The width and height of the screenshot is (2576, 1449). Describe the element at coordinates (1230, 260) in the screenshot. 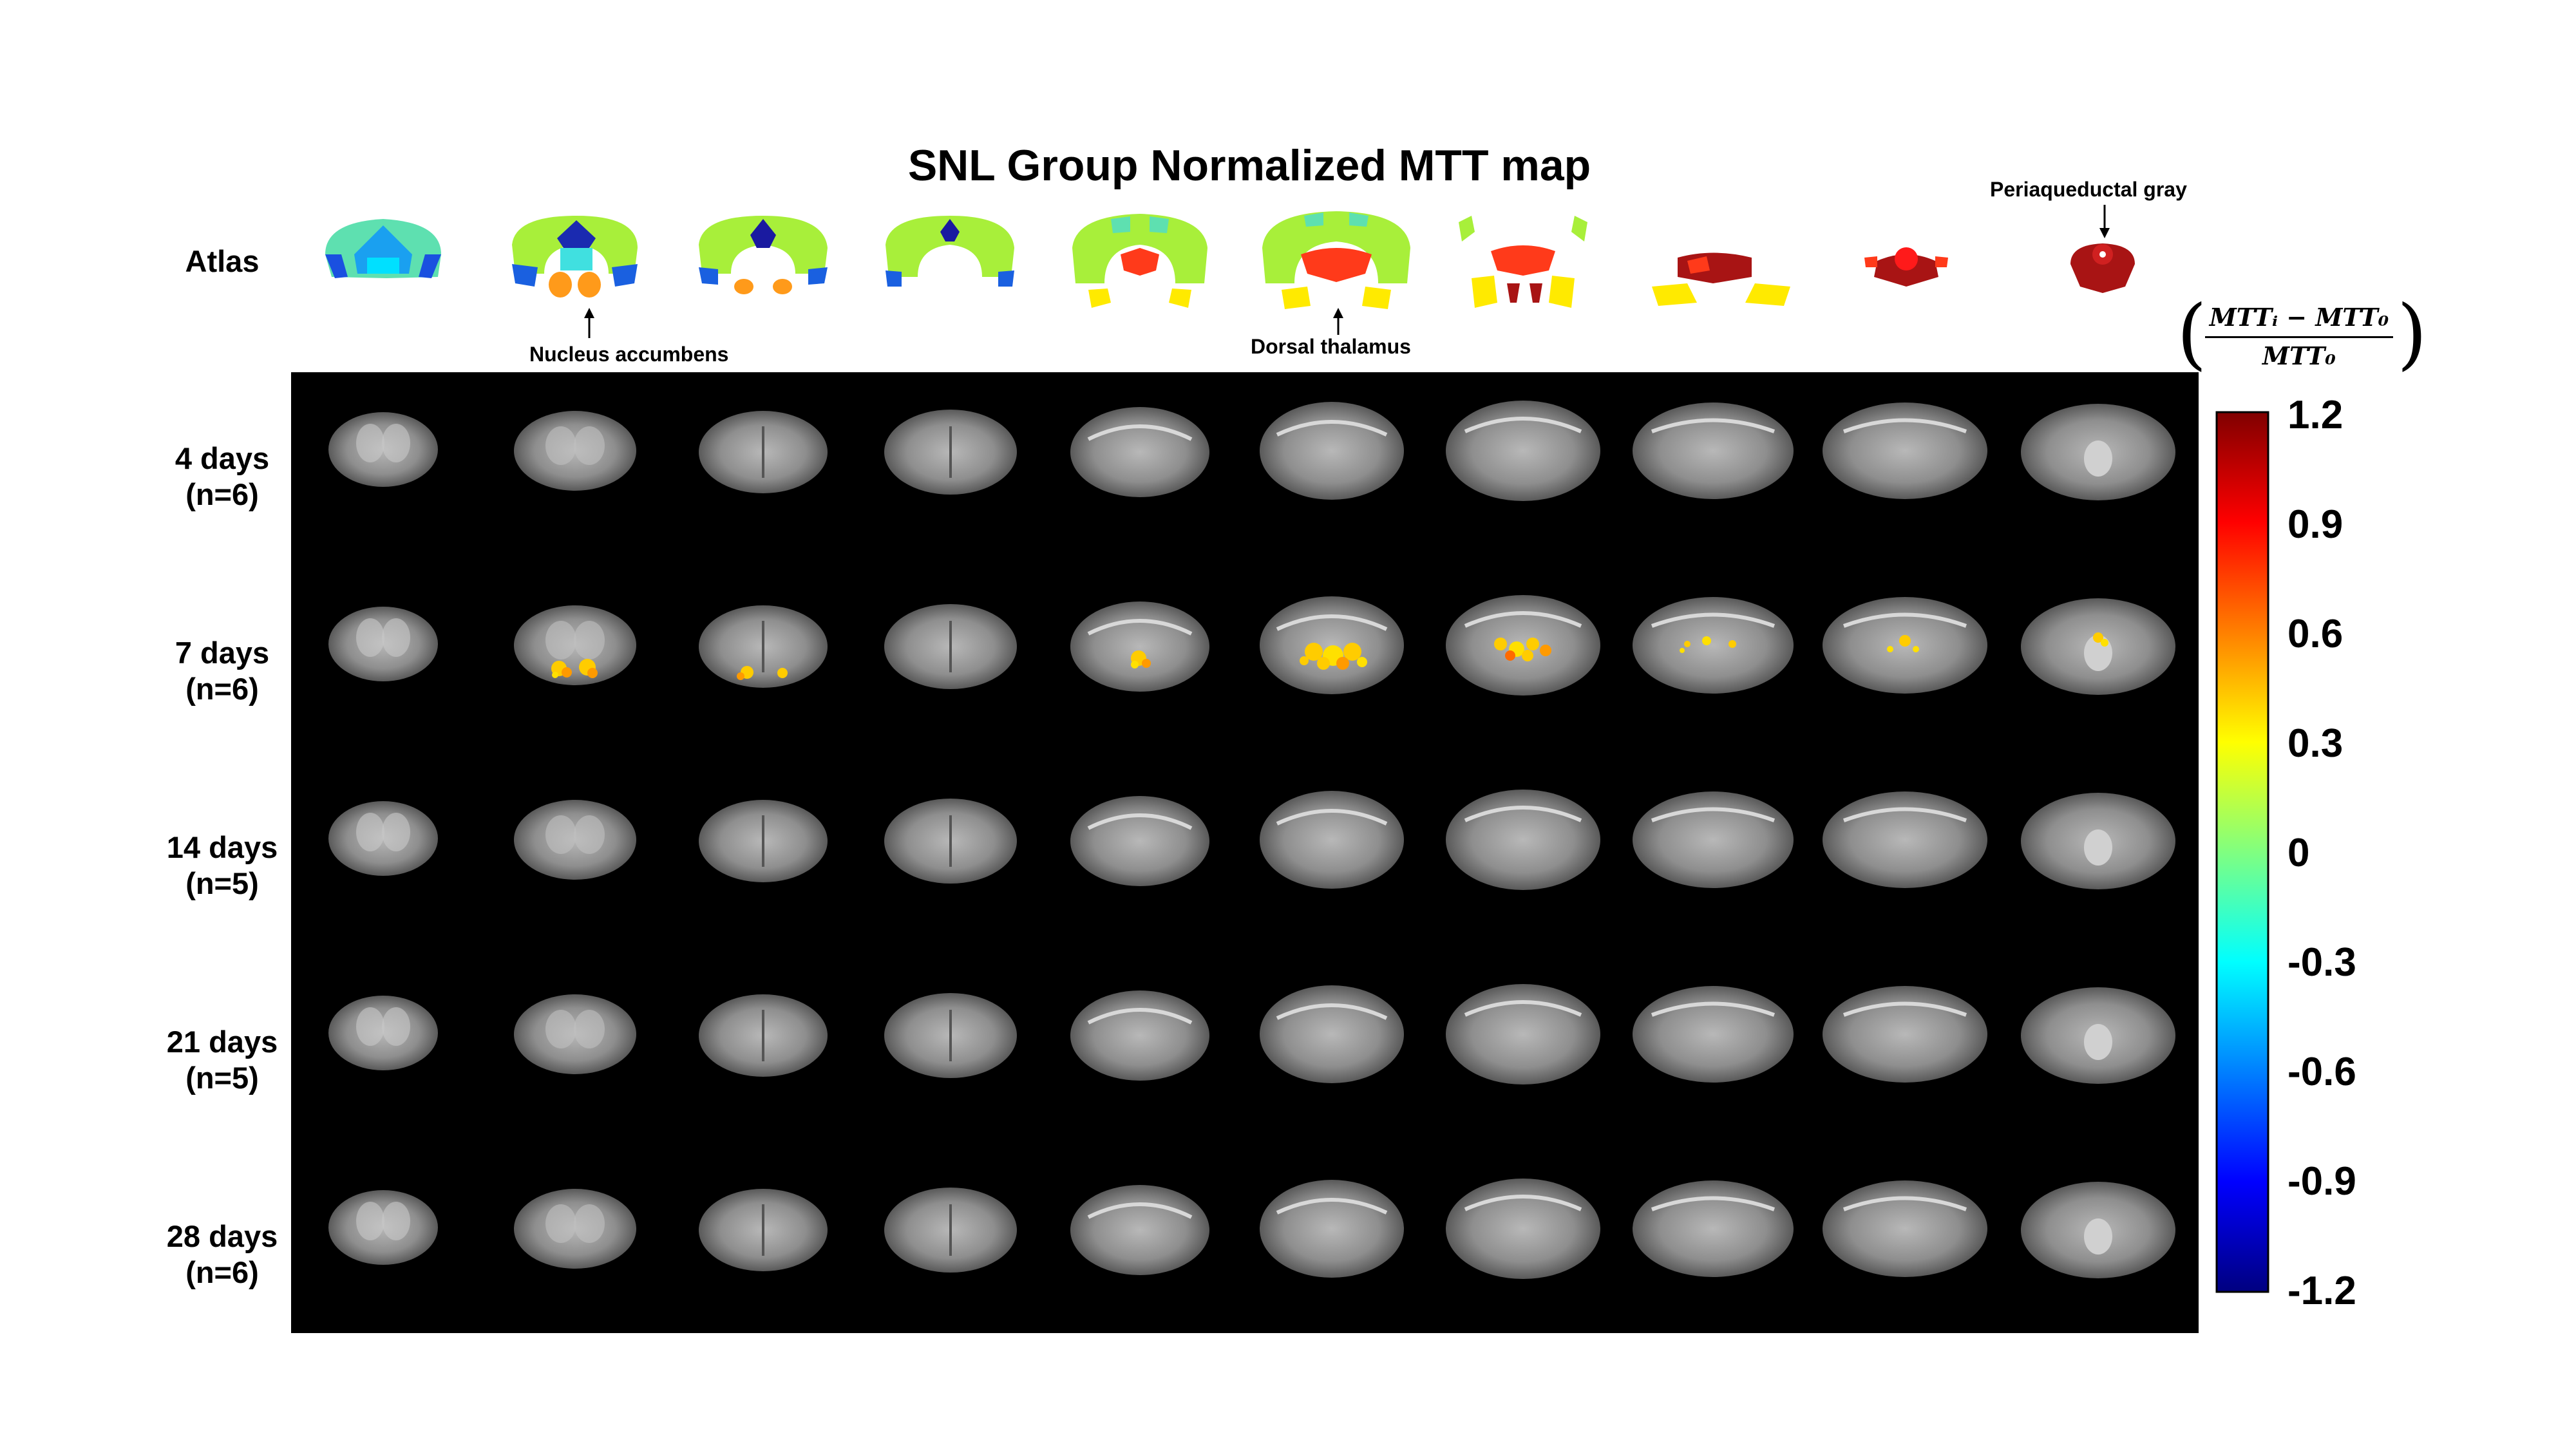

I see `atlas-row` at that location.